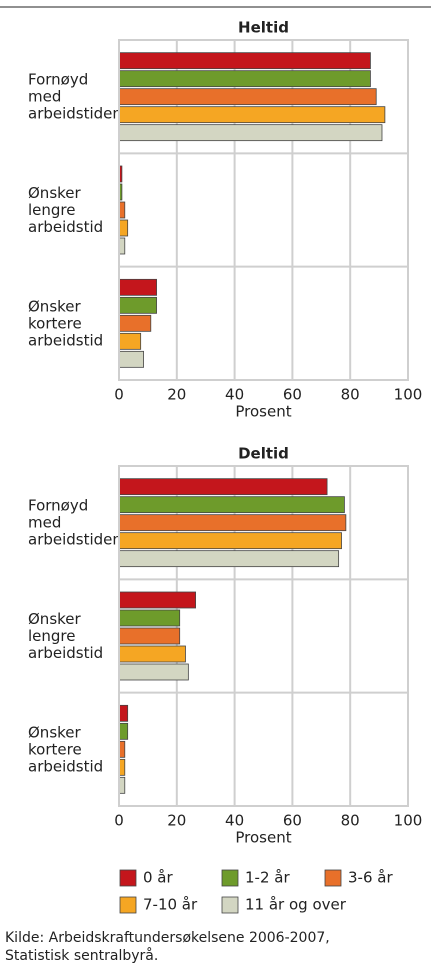  I want to click on chart-title: Deltid, so click(263, 454).